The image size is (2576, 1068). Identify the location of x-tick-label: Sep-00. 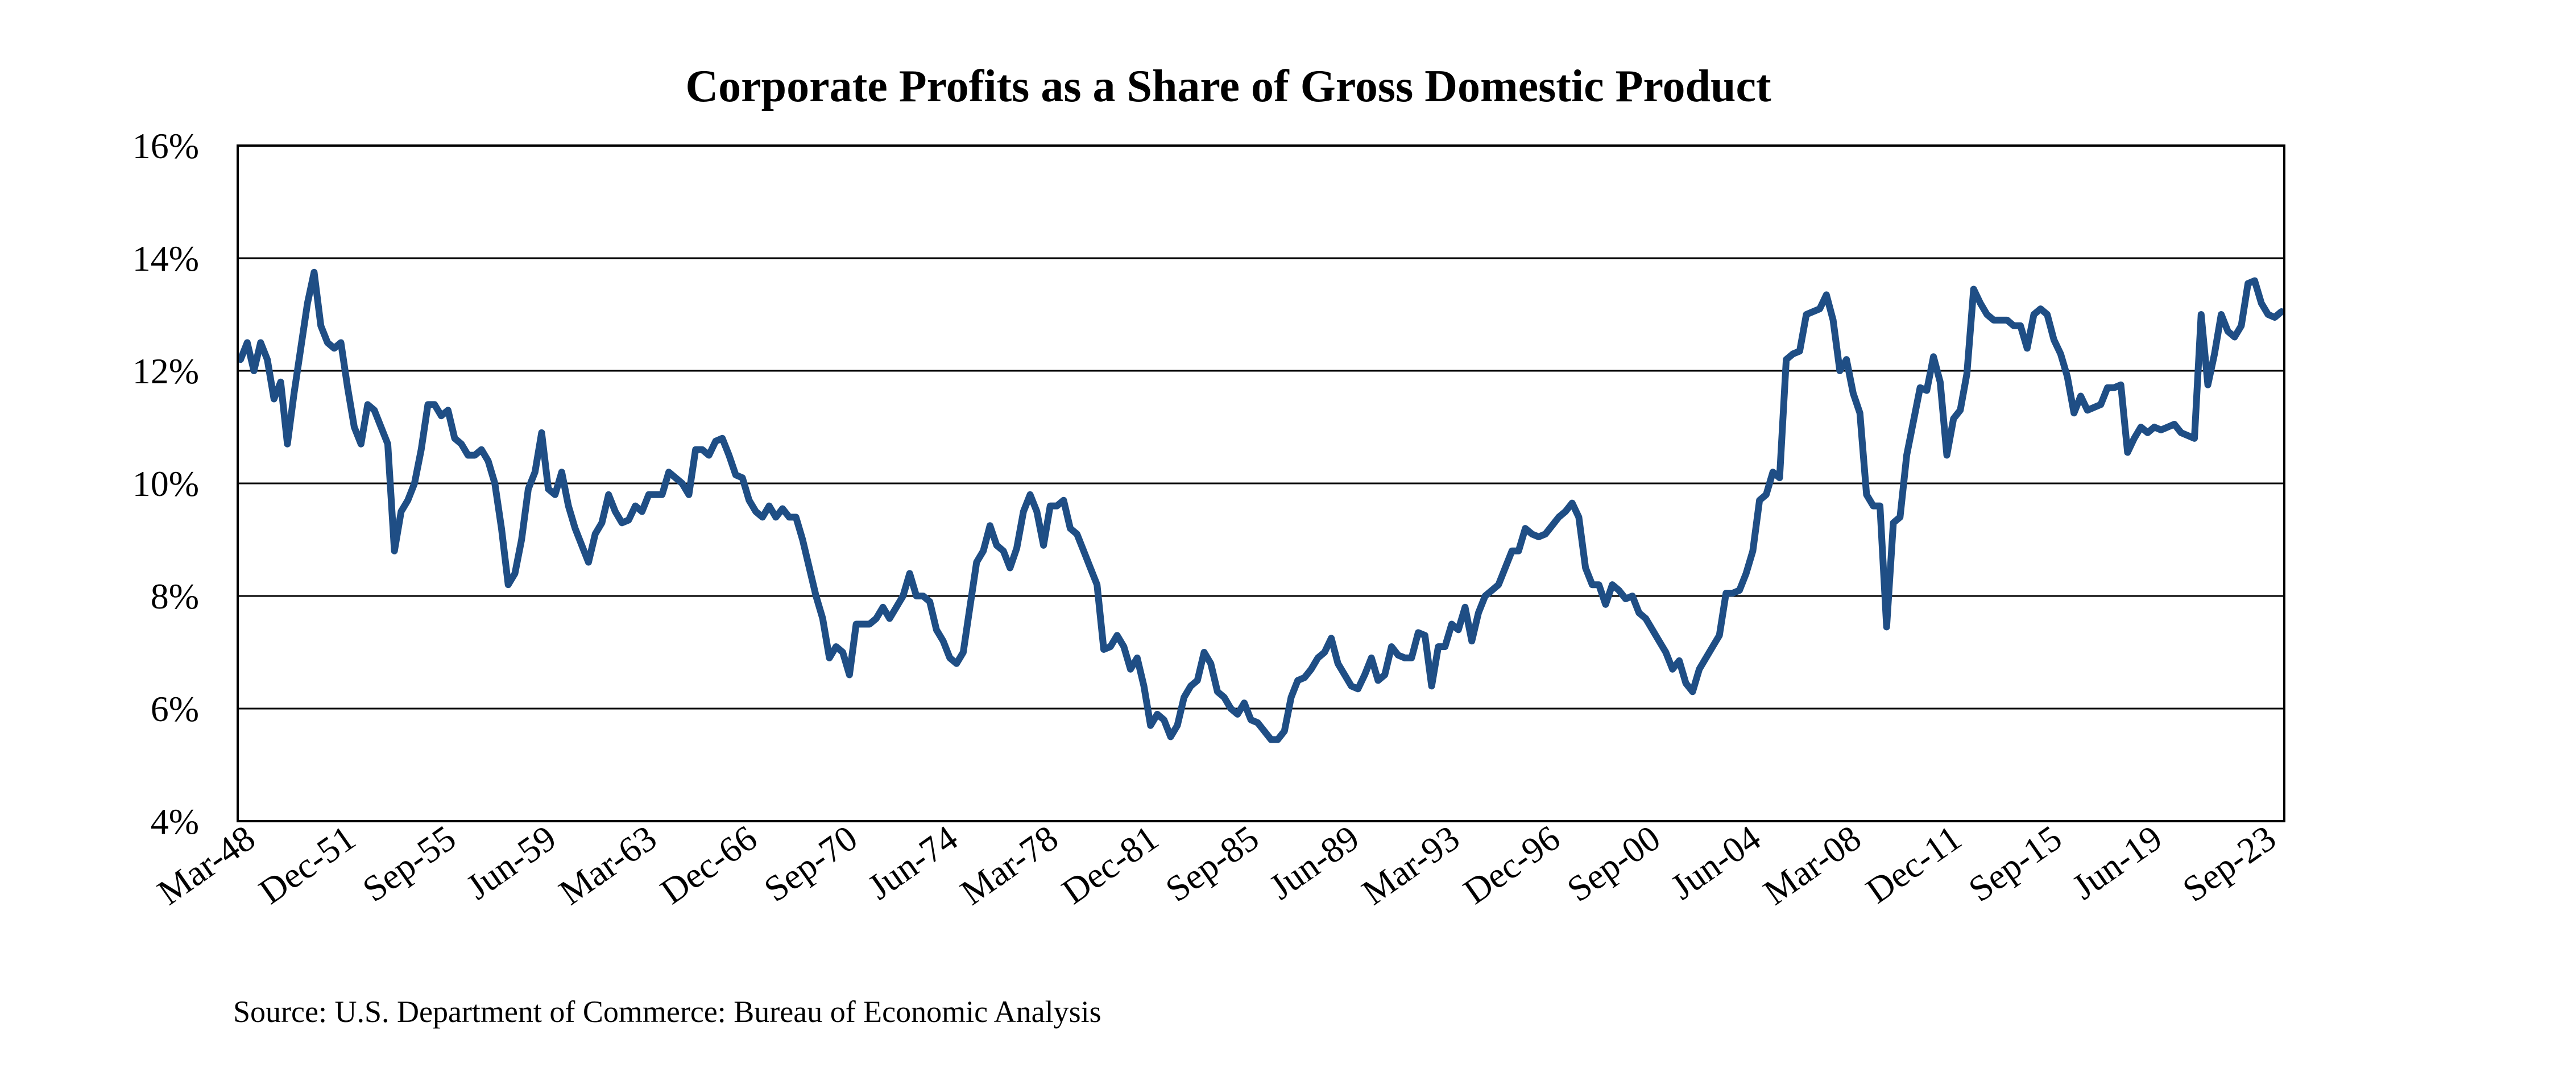
(1613, 863).